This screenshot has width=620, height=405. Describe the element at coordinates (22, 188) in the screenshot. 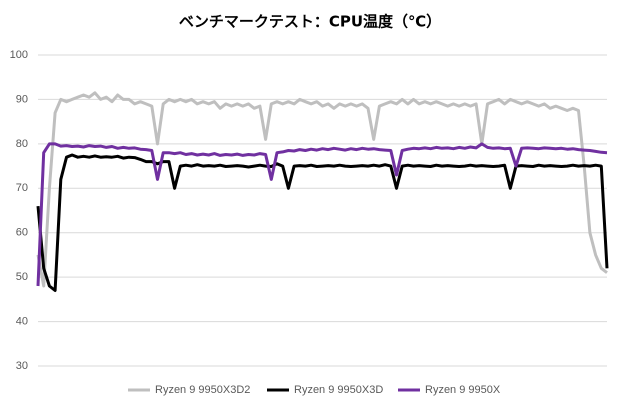

I see `y-tick-label: 70` at that location.